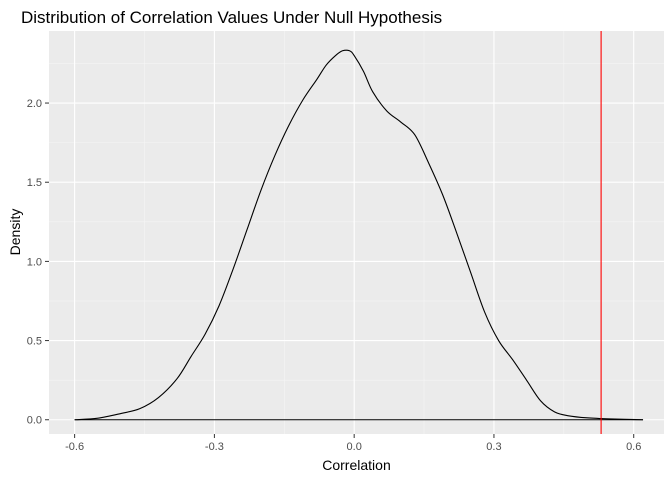  Describe the element at coordinates (493, 447) in the screenshot. I see `x-tick-label-3: 0.3` at that location.